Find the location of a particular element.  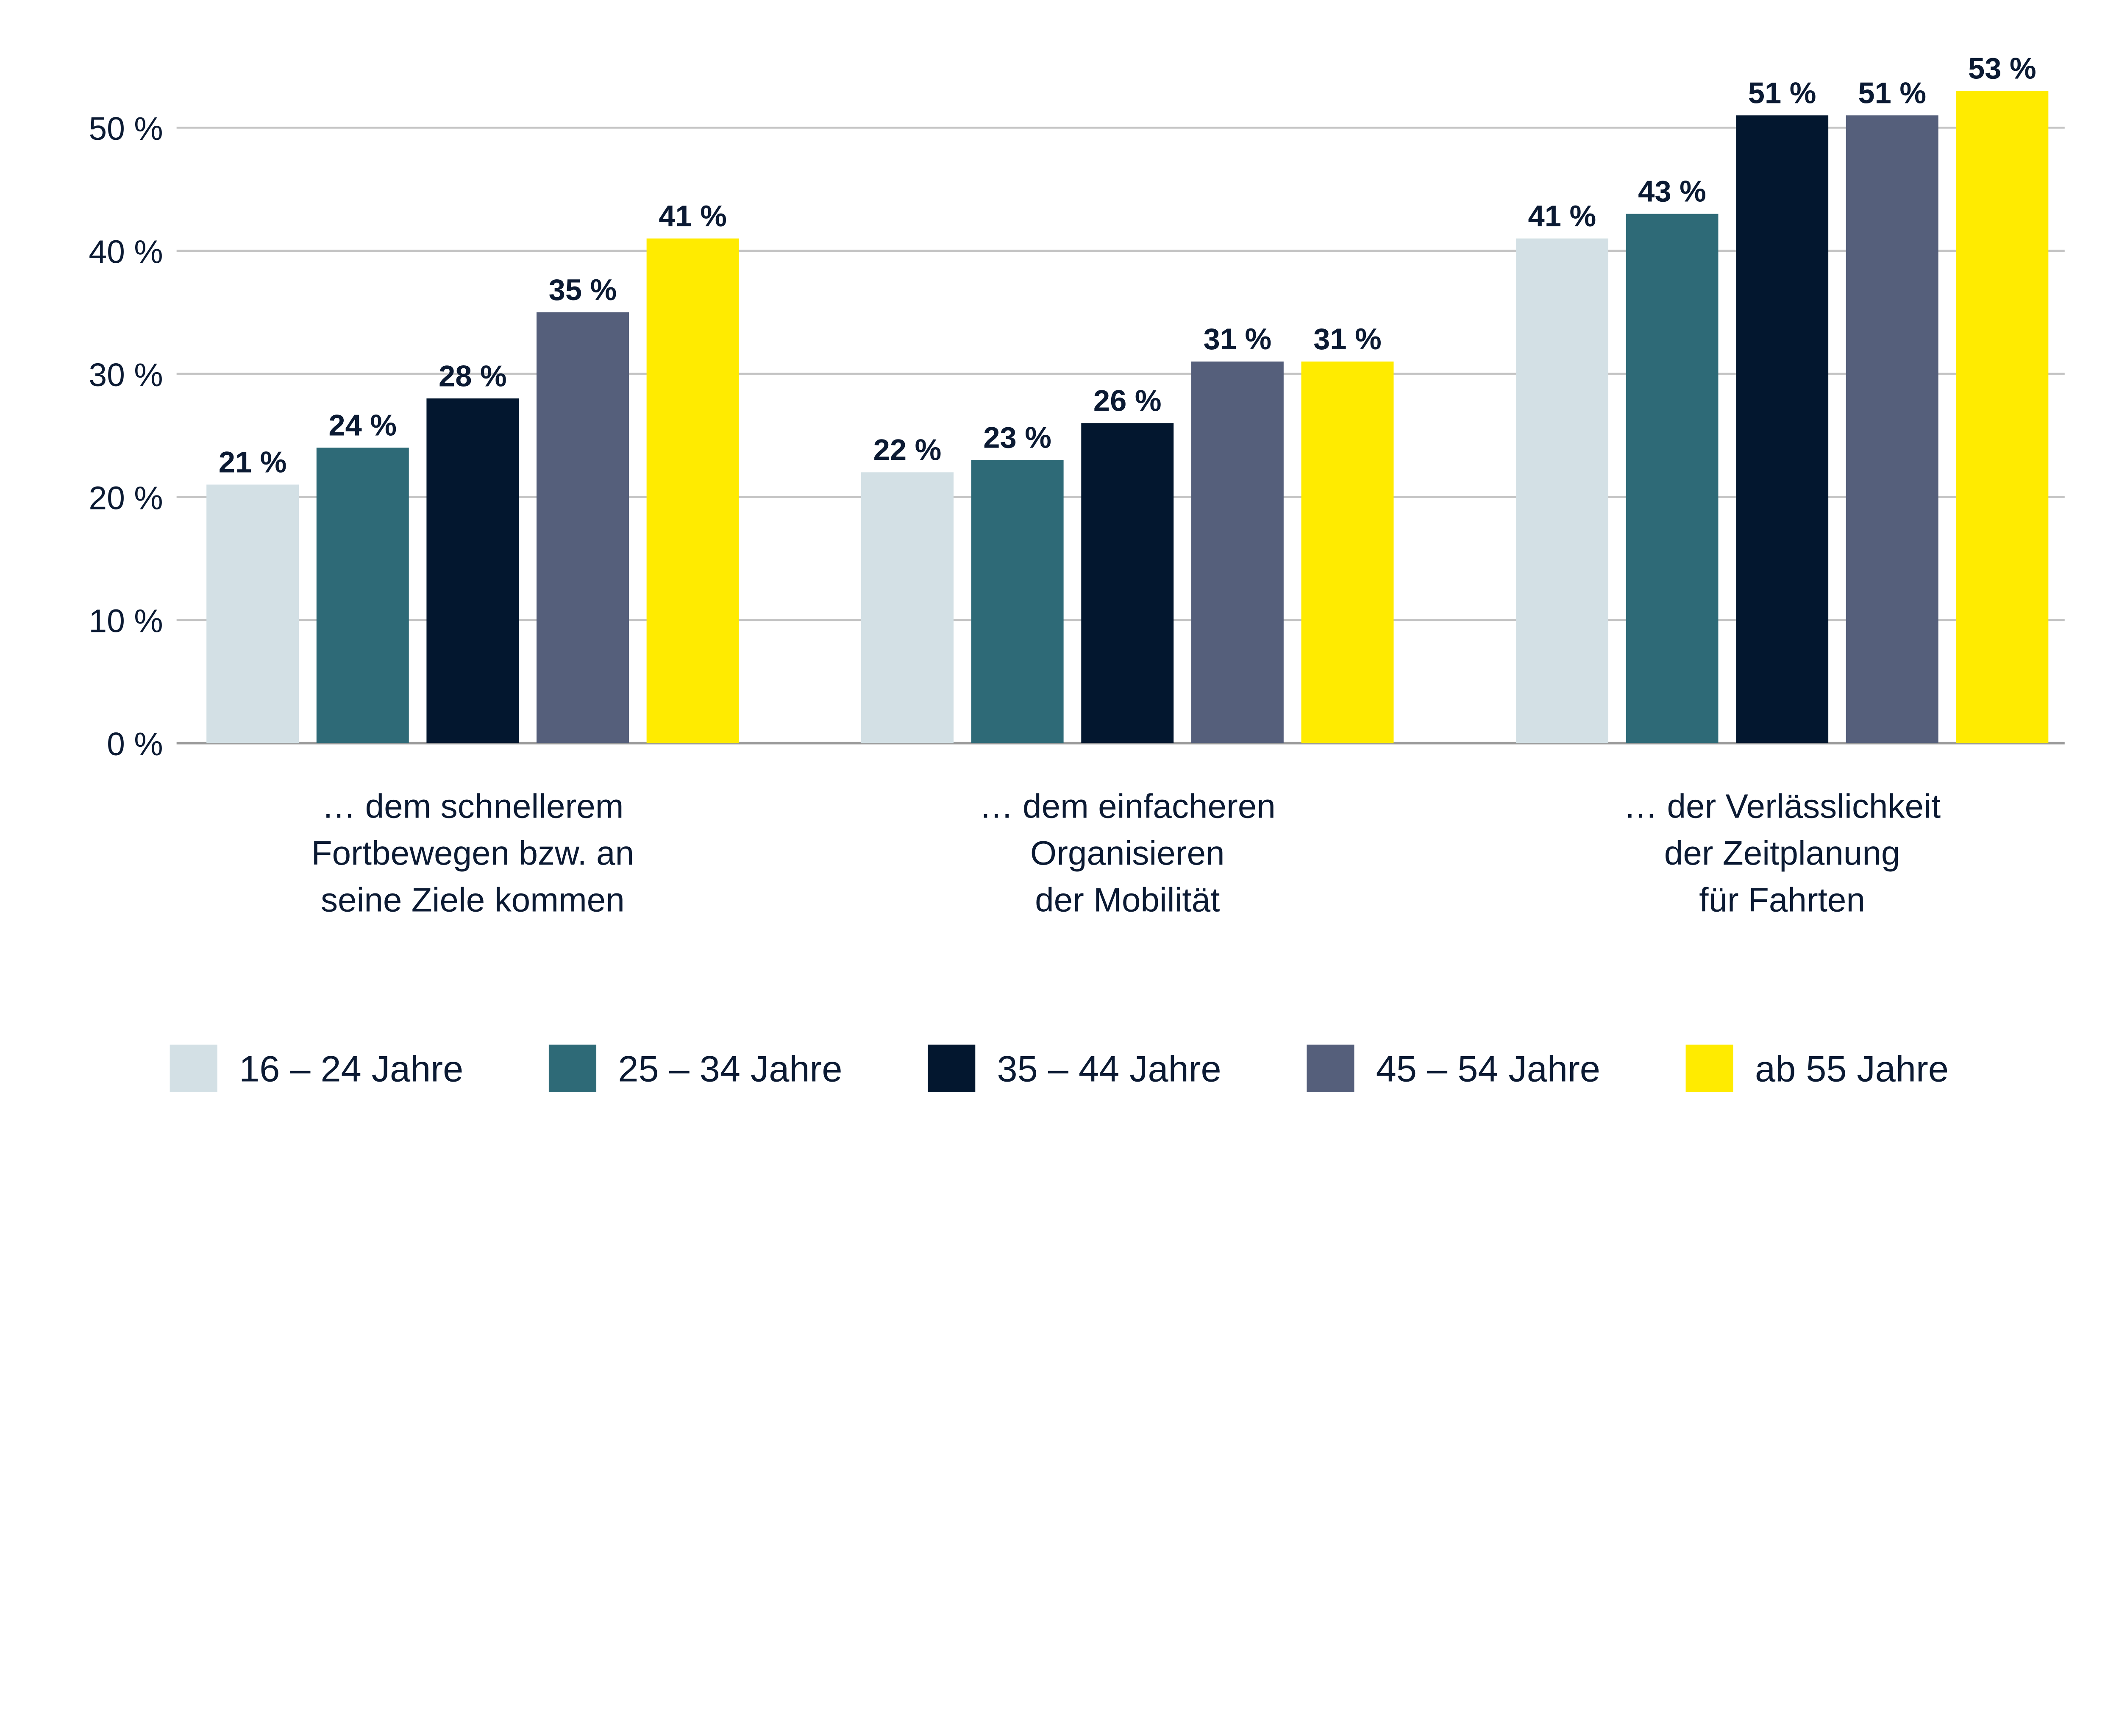

category-label: … der Verlässlichkeit is located at coordinates (1782, 806).